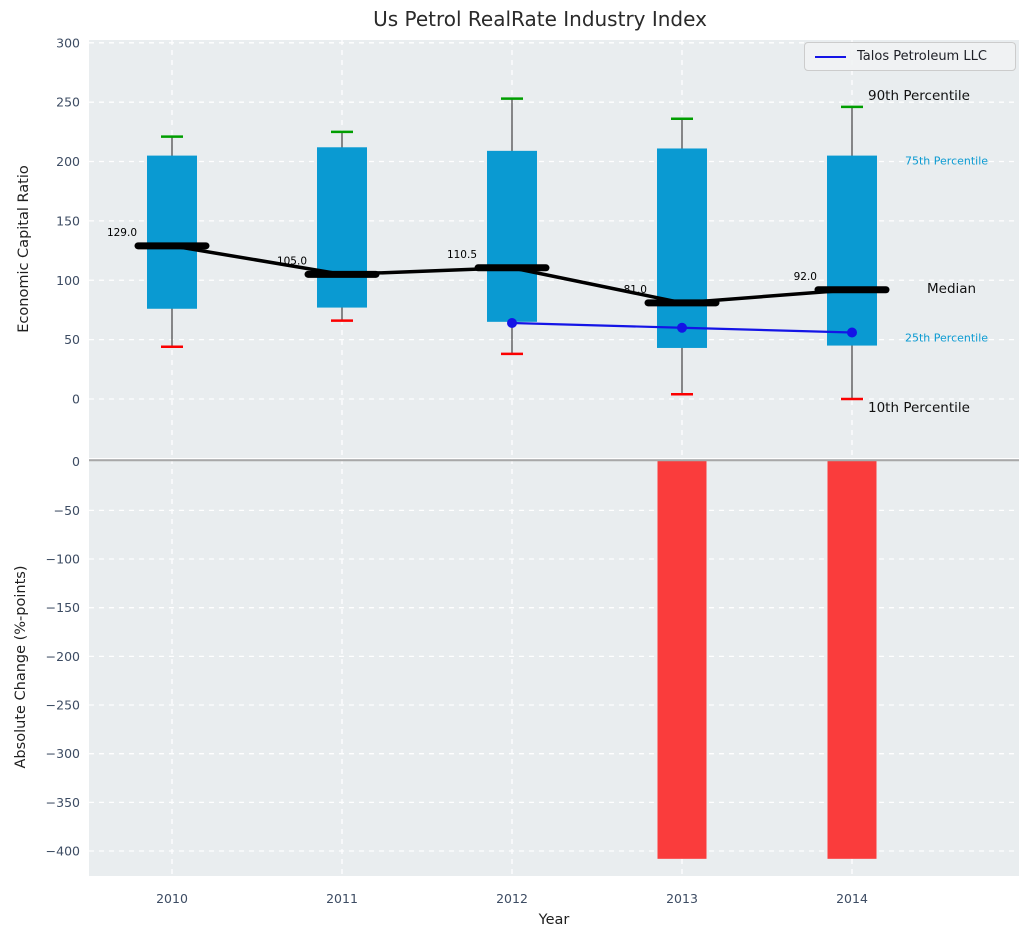 The height and width of the screenshot is (942, 1029). What do you see at coordinates (682, 659) in the screenshot?
I see `change-bar-2013` at bounding box center [682, 659].